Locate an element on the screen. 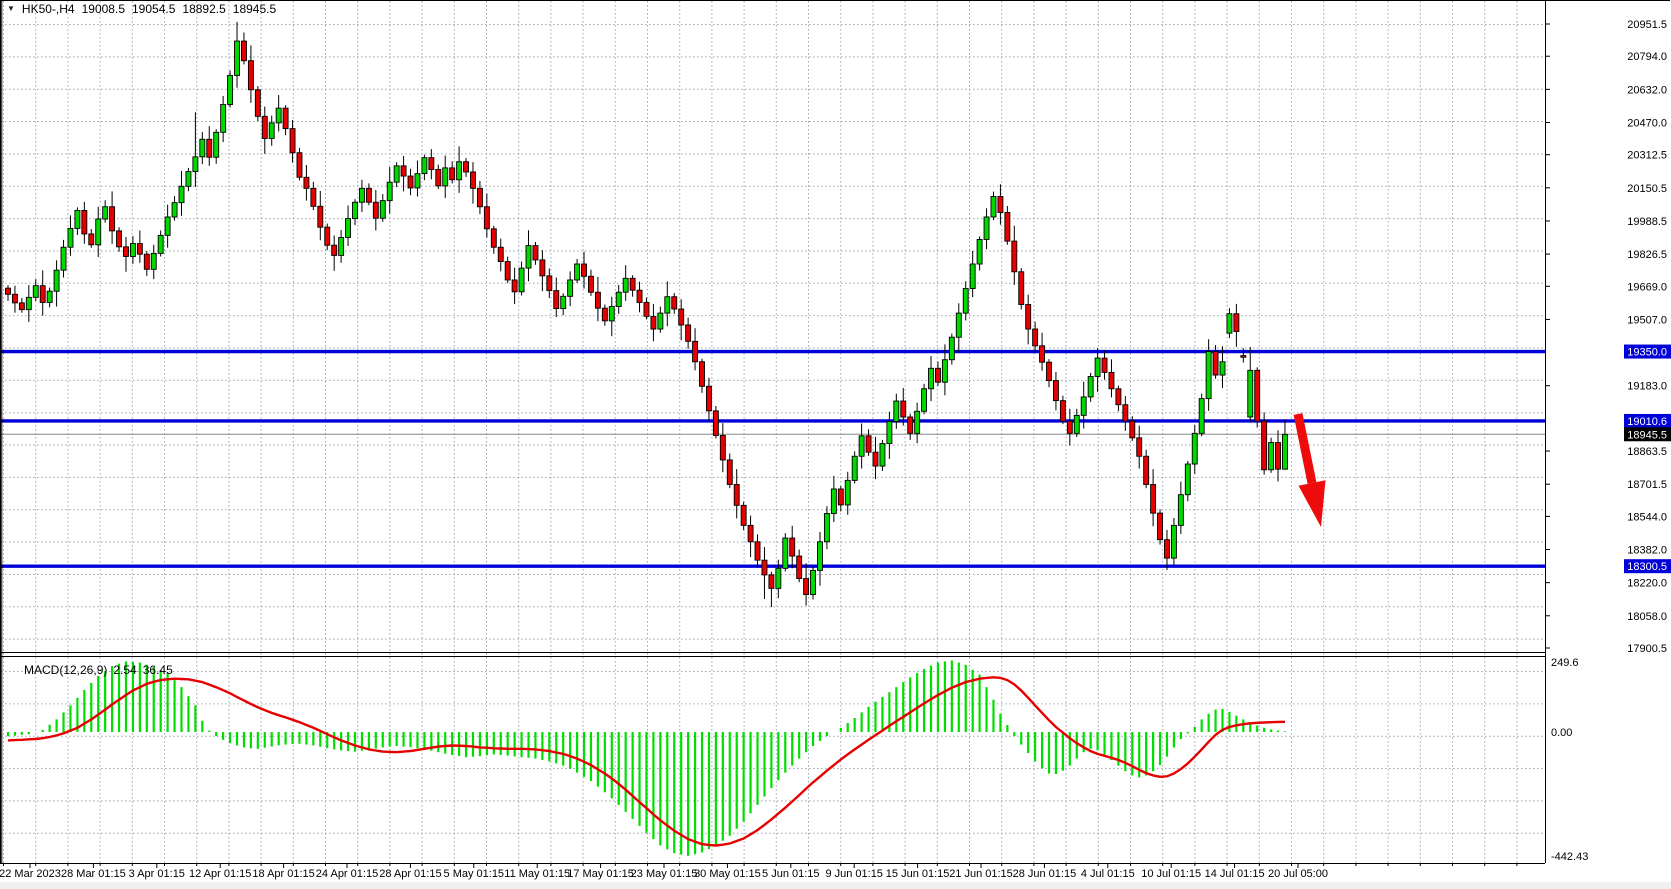 This screenshot has height=889, width=1671. price-axis-label: 20632.0 is located at coordinates (1647, 90).